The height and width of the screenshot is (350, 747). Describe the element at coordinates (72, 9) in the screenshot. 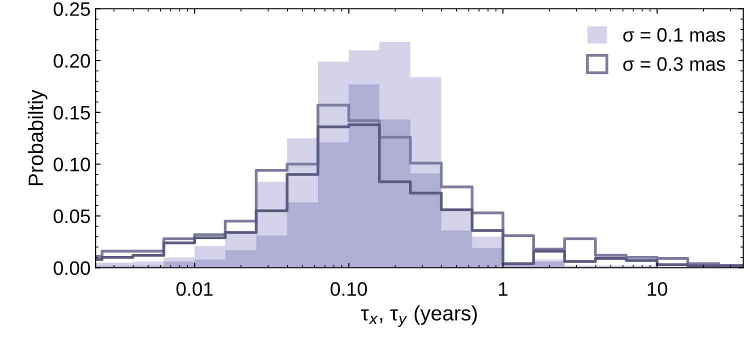

I see `y-tick-label: 0.25` at that location.